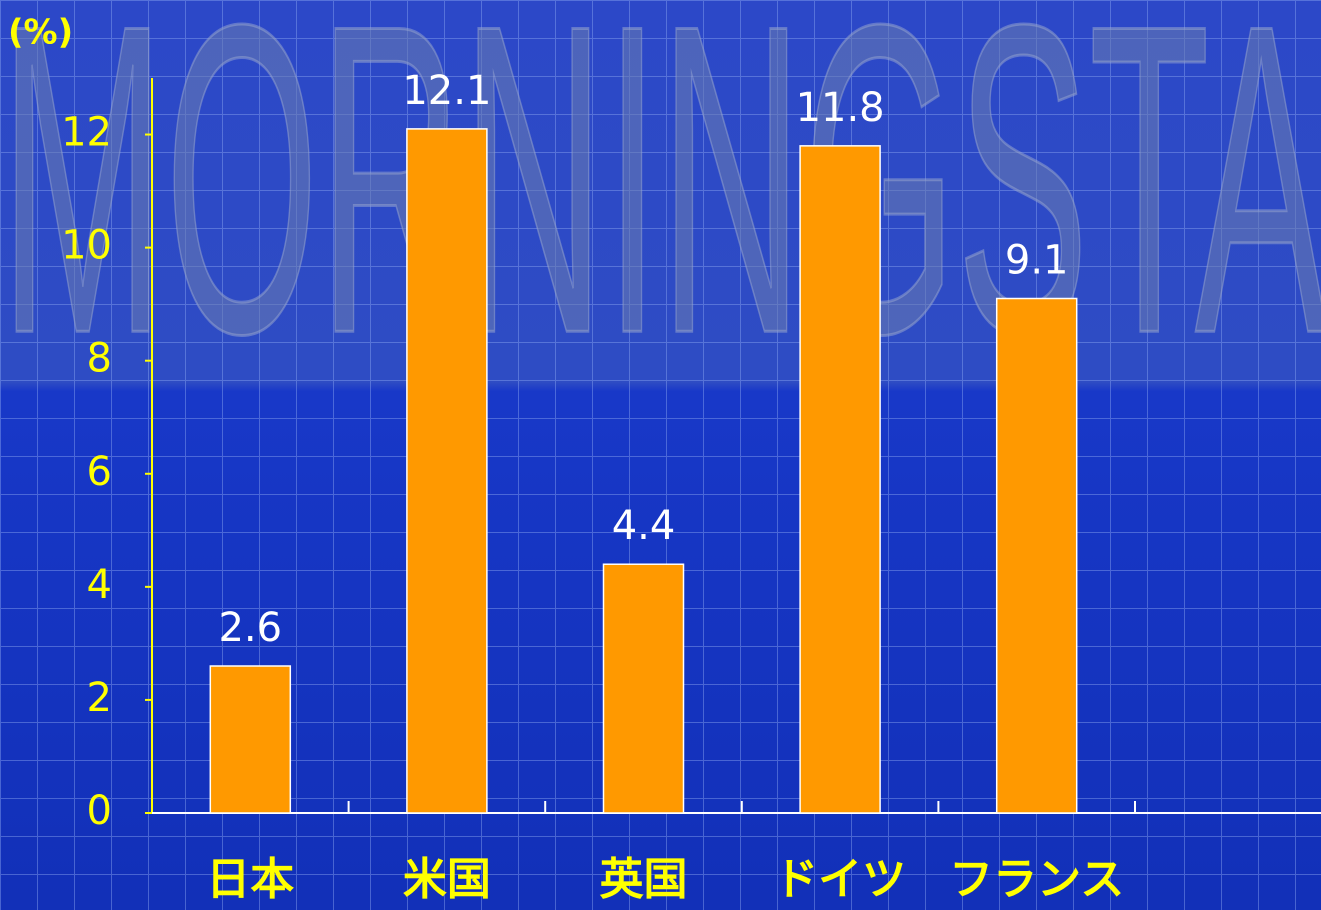 Image resolution: width=1321 pixels, height=910 pixels. What do you see at coordinates (1037, 261) in the screenshot?
I see `value-label: 9.1` at bounding box center [1037, 261].